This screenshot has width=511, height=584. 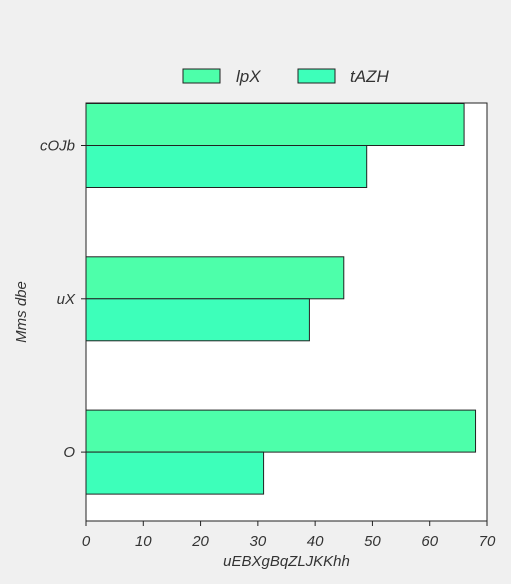 What do you see at coordinates (429, 541) in the screenshot?
I see `x-tick-label: 60` at bounding box center [429, 541].